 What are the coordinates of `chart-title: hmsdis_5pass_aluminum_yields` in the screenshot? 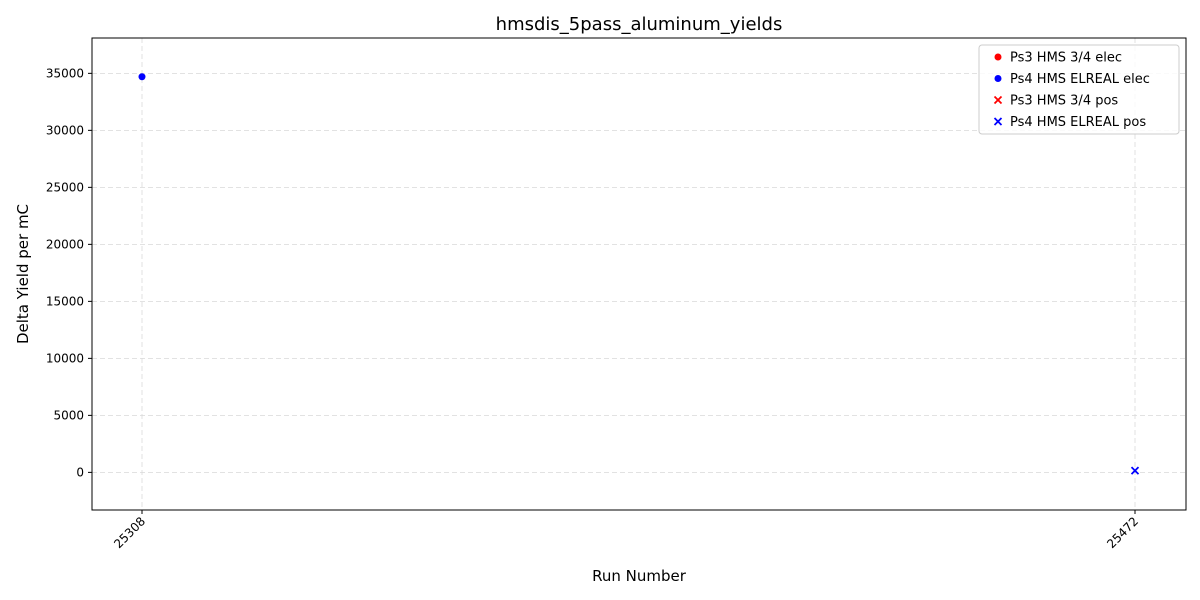 It's located at (639, 24).